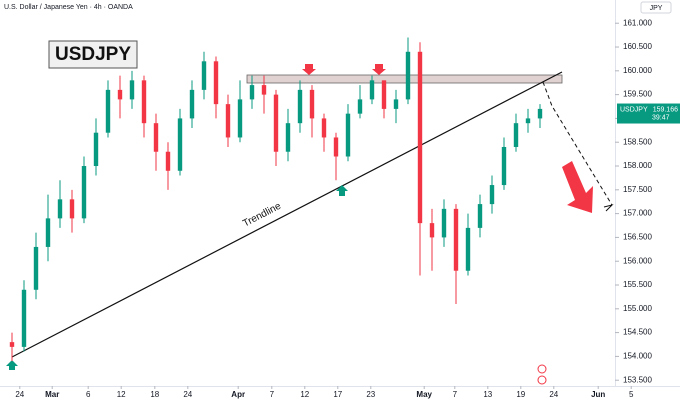 This screenshot has height=405, width=680. I want to click on y-tick-label: 157.000, so click(637, 213).